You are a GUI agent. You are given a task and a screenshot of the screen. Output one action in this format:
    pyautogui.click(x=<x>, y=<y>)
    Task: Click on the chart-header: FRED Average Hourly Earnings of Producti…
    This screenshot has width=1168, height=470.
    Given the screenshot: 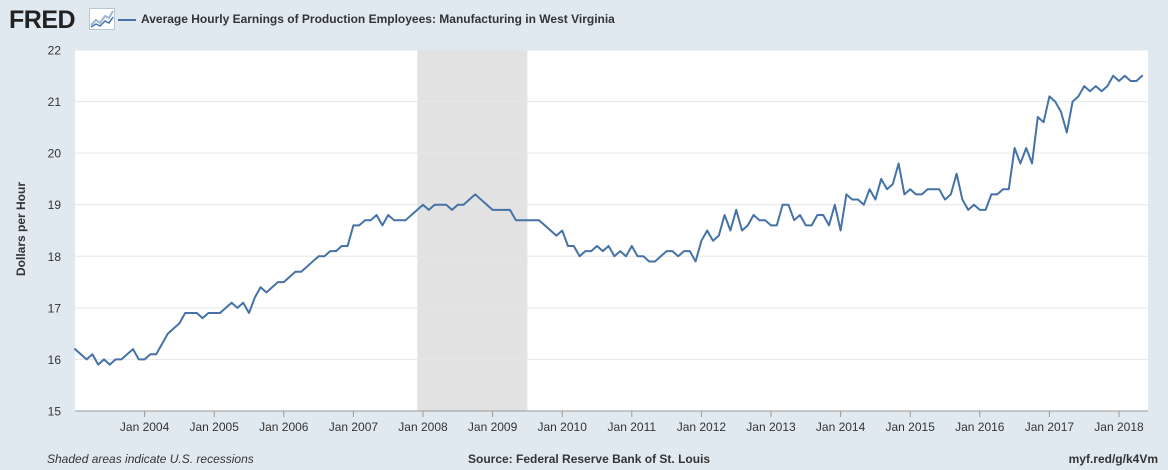 What is the action you would take?
    pyautogui.click(x=584, y=20)
    